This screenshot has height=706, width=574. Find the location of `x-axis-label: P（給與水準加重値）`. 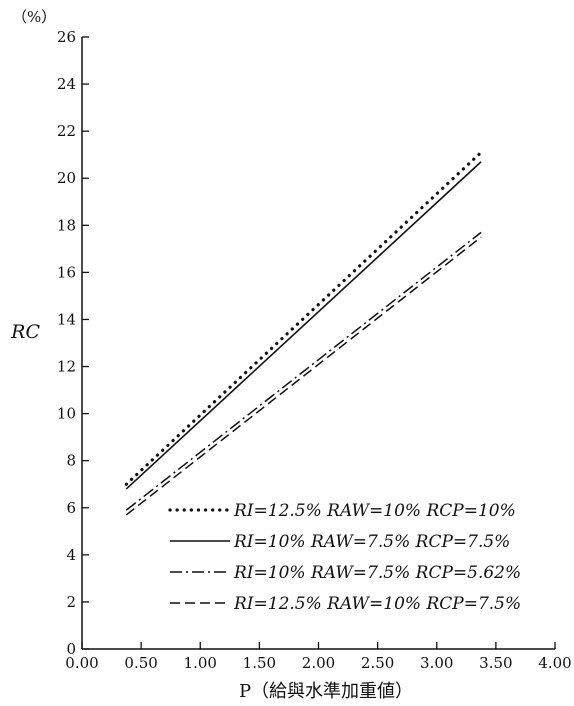

x-axis-label: P（給與水準加重値） is located at coordinates (326, 691).